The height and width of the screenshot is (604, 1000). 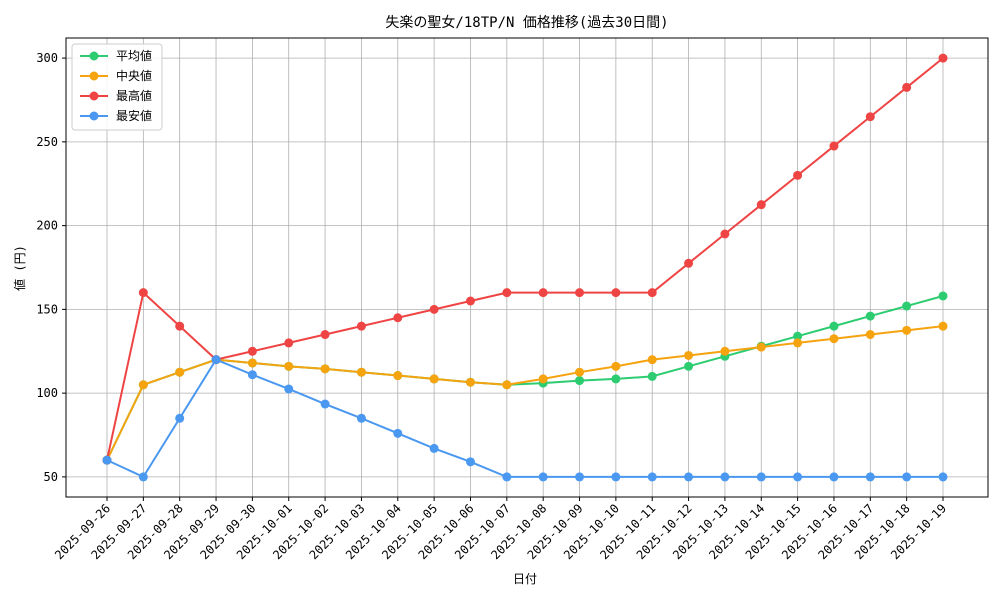 What do you see at coordinates (117, 87) in the screenshot?
I see `legend-box` at bounding box center [117, 87].